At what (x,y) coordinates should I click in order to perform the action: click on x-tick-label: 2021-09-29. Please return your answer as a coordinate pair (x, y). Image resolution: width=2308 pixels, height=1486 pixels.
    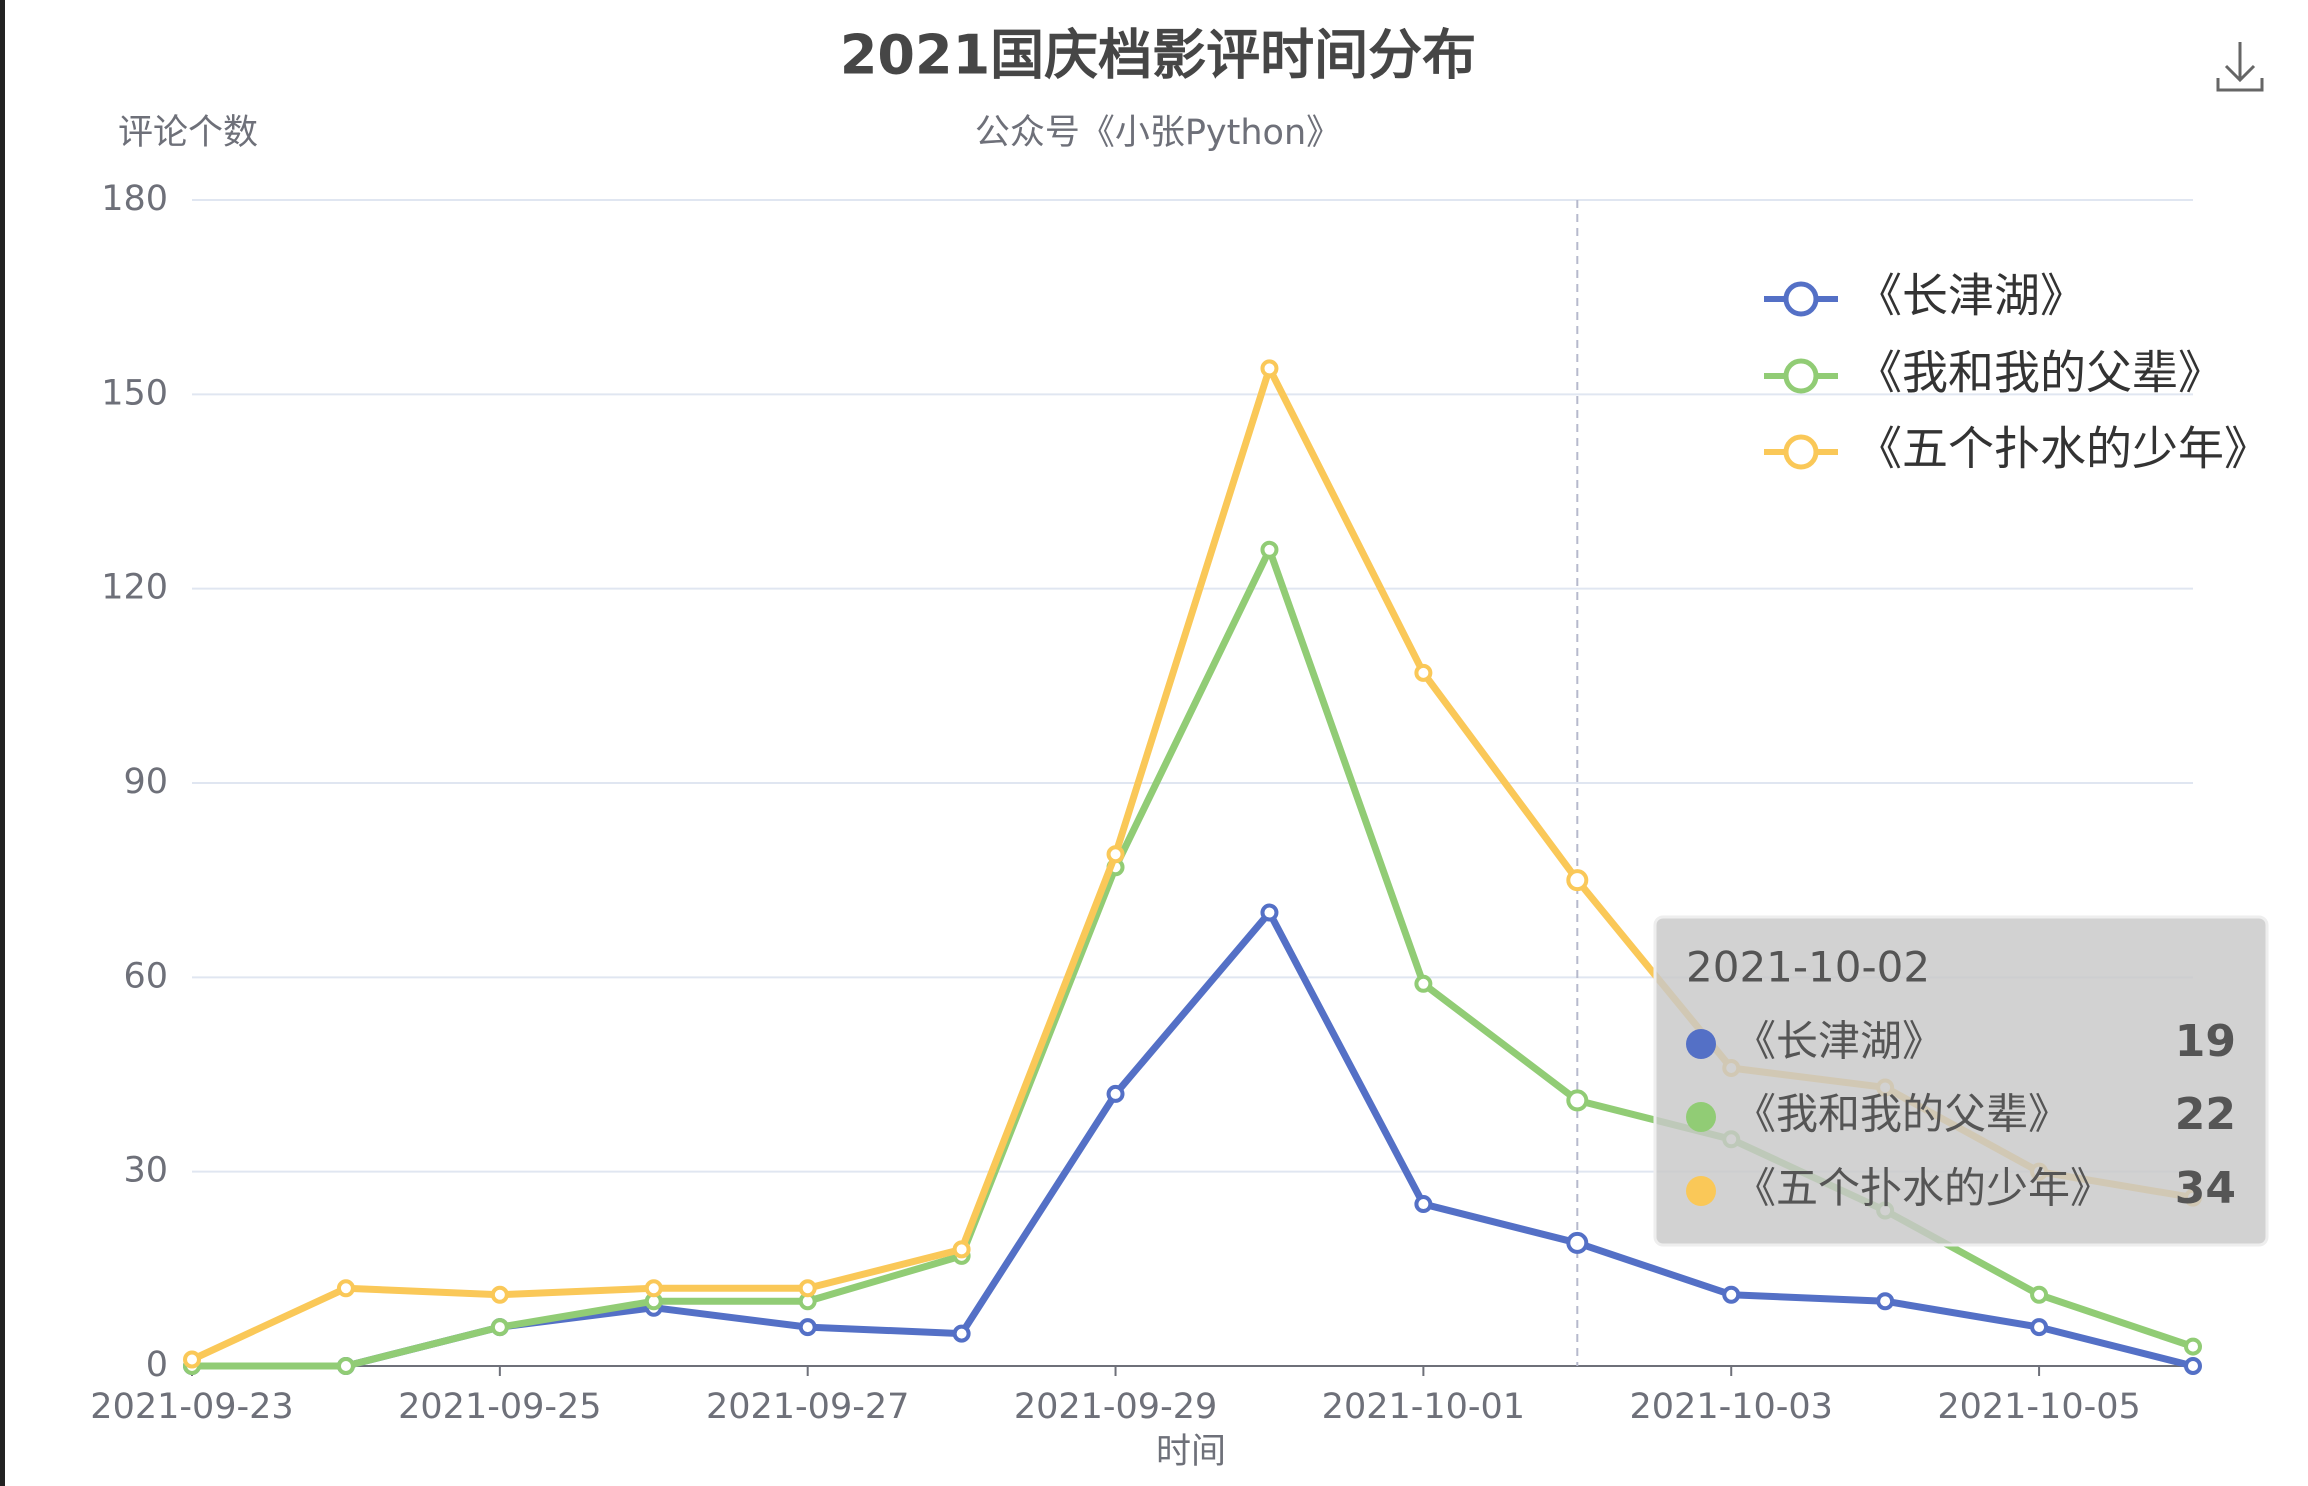
    Looking at the image, I should click on (1115, 1407).